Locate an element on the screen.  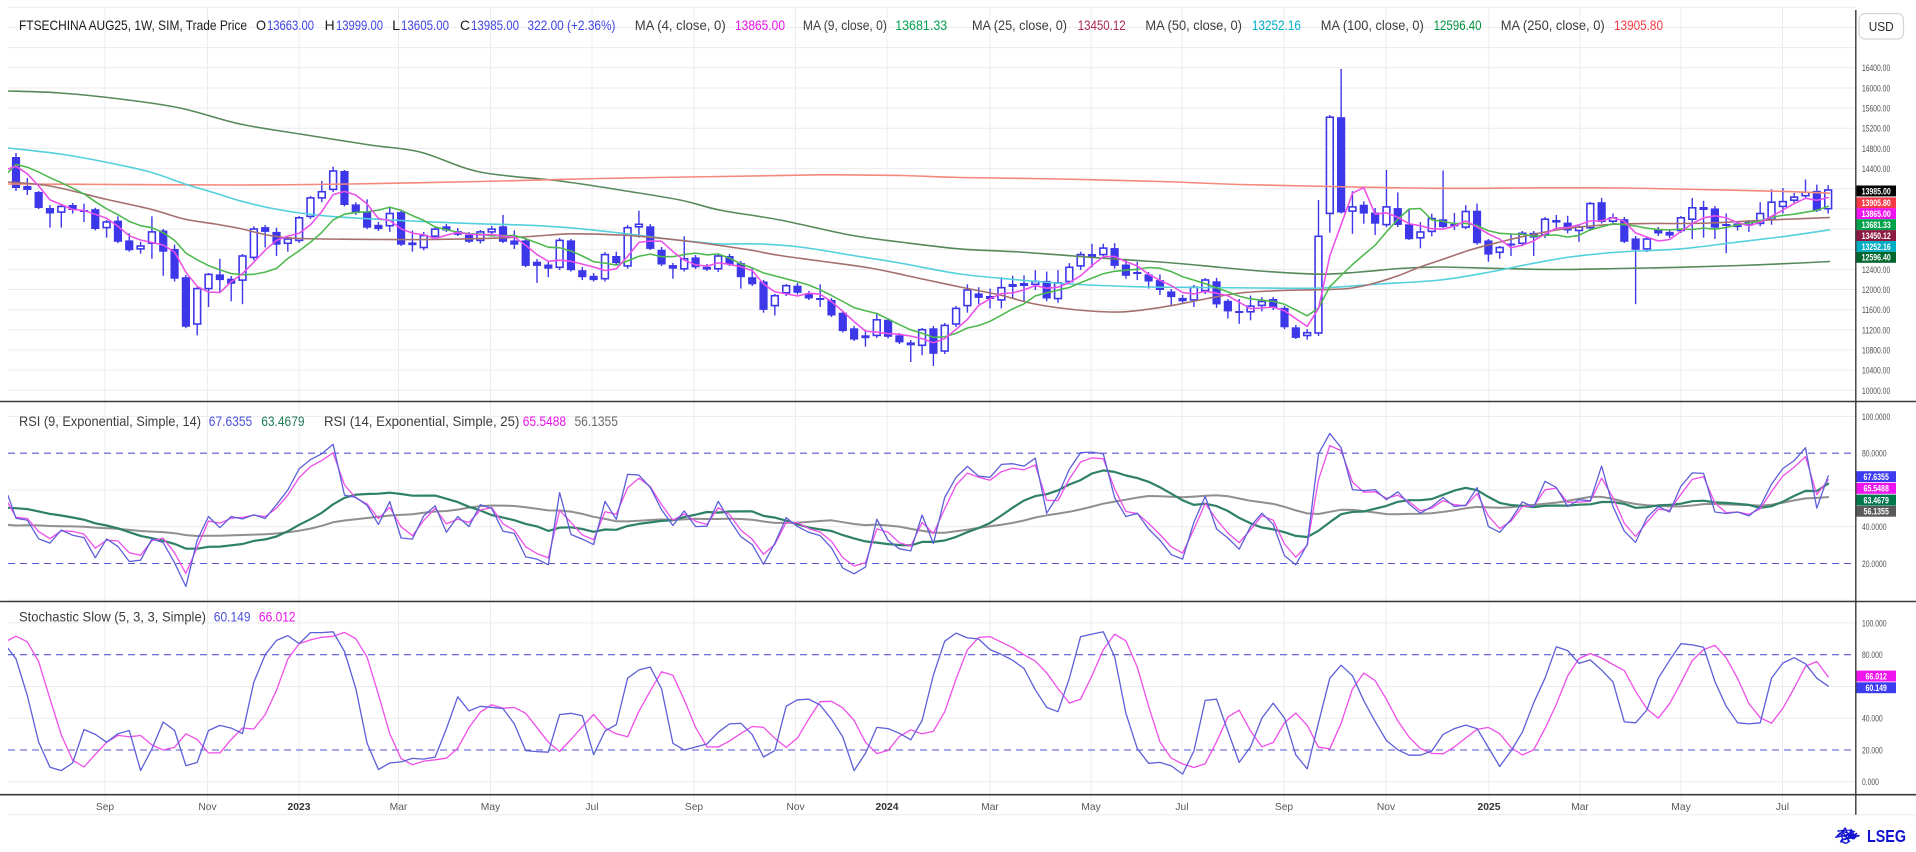
svg-text: 12400.00 is located at coordinates (1876, 270).